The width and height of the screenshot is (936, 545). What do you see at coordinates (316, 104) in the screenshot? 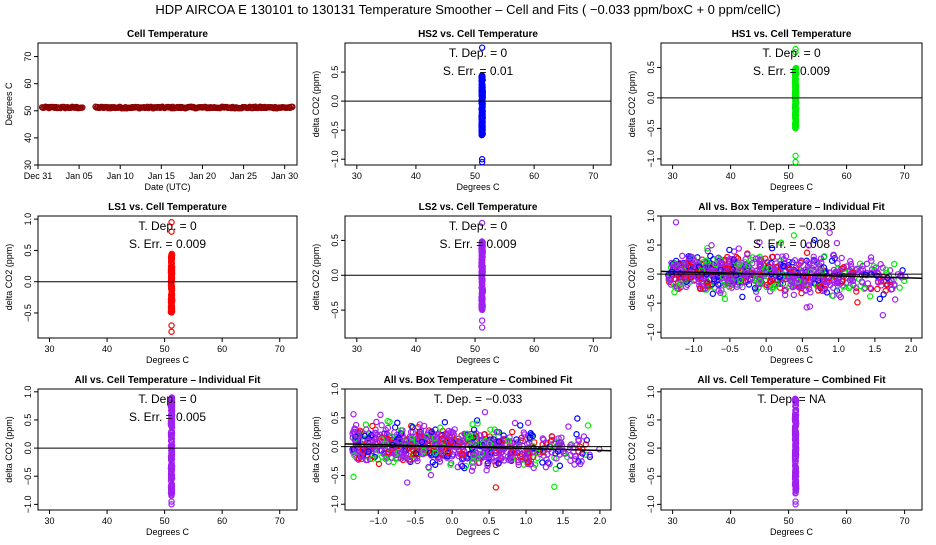
I see `y-axis-label: delta CO2 (ppm)` at bounding box center [316, 104].